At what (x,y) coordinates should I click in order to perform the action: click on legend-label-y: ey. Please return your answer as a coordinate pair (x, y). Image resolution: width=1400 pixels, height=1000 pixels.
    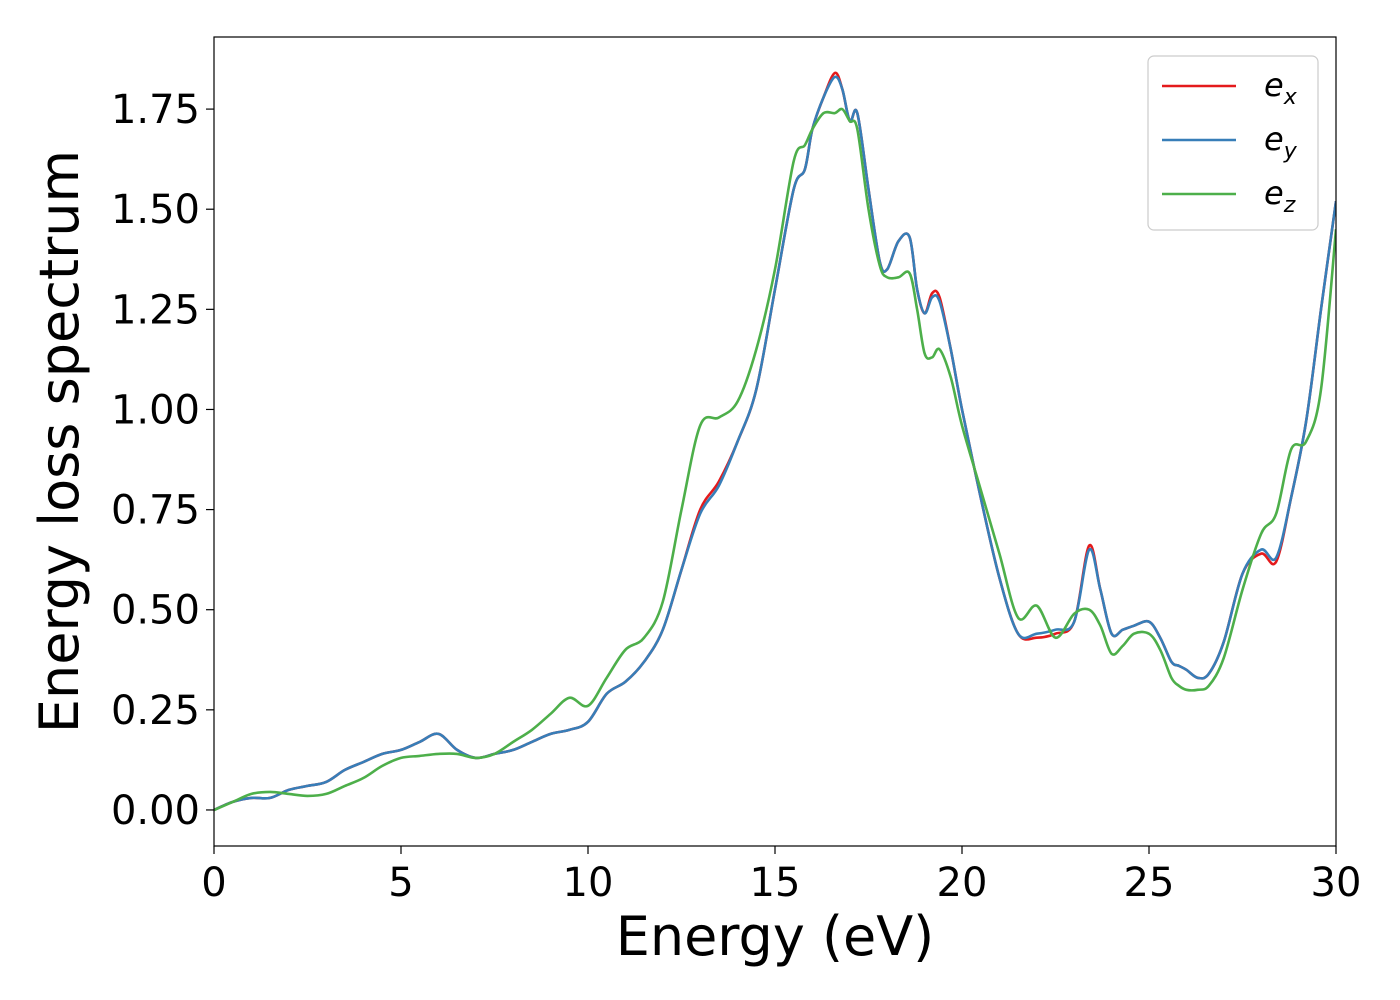
    Looking at the image, I should click on (1281, 142).